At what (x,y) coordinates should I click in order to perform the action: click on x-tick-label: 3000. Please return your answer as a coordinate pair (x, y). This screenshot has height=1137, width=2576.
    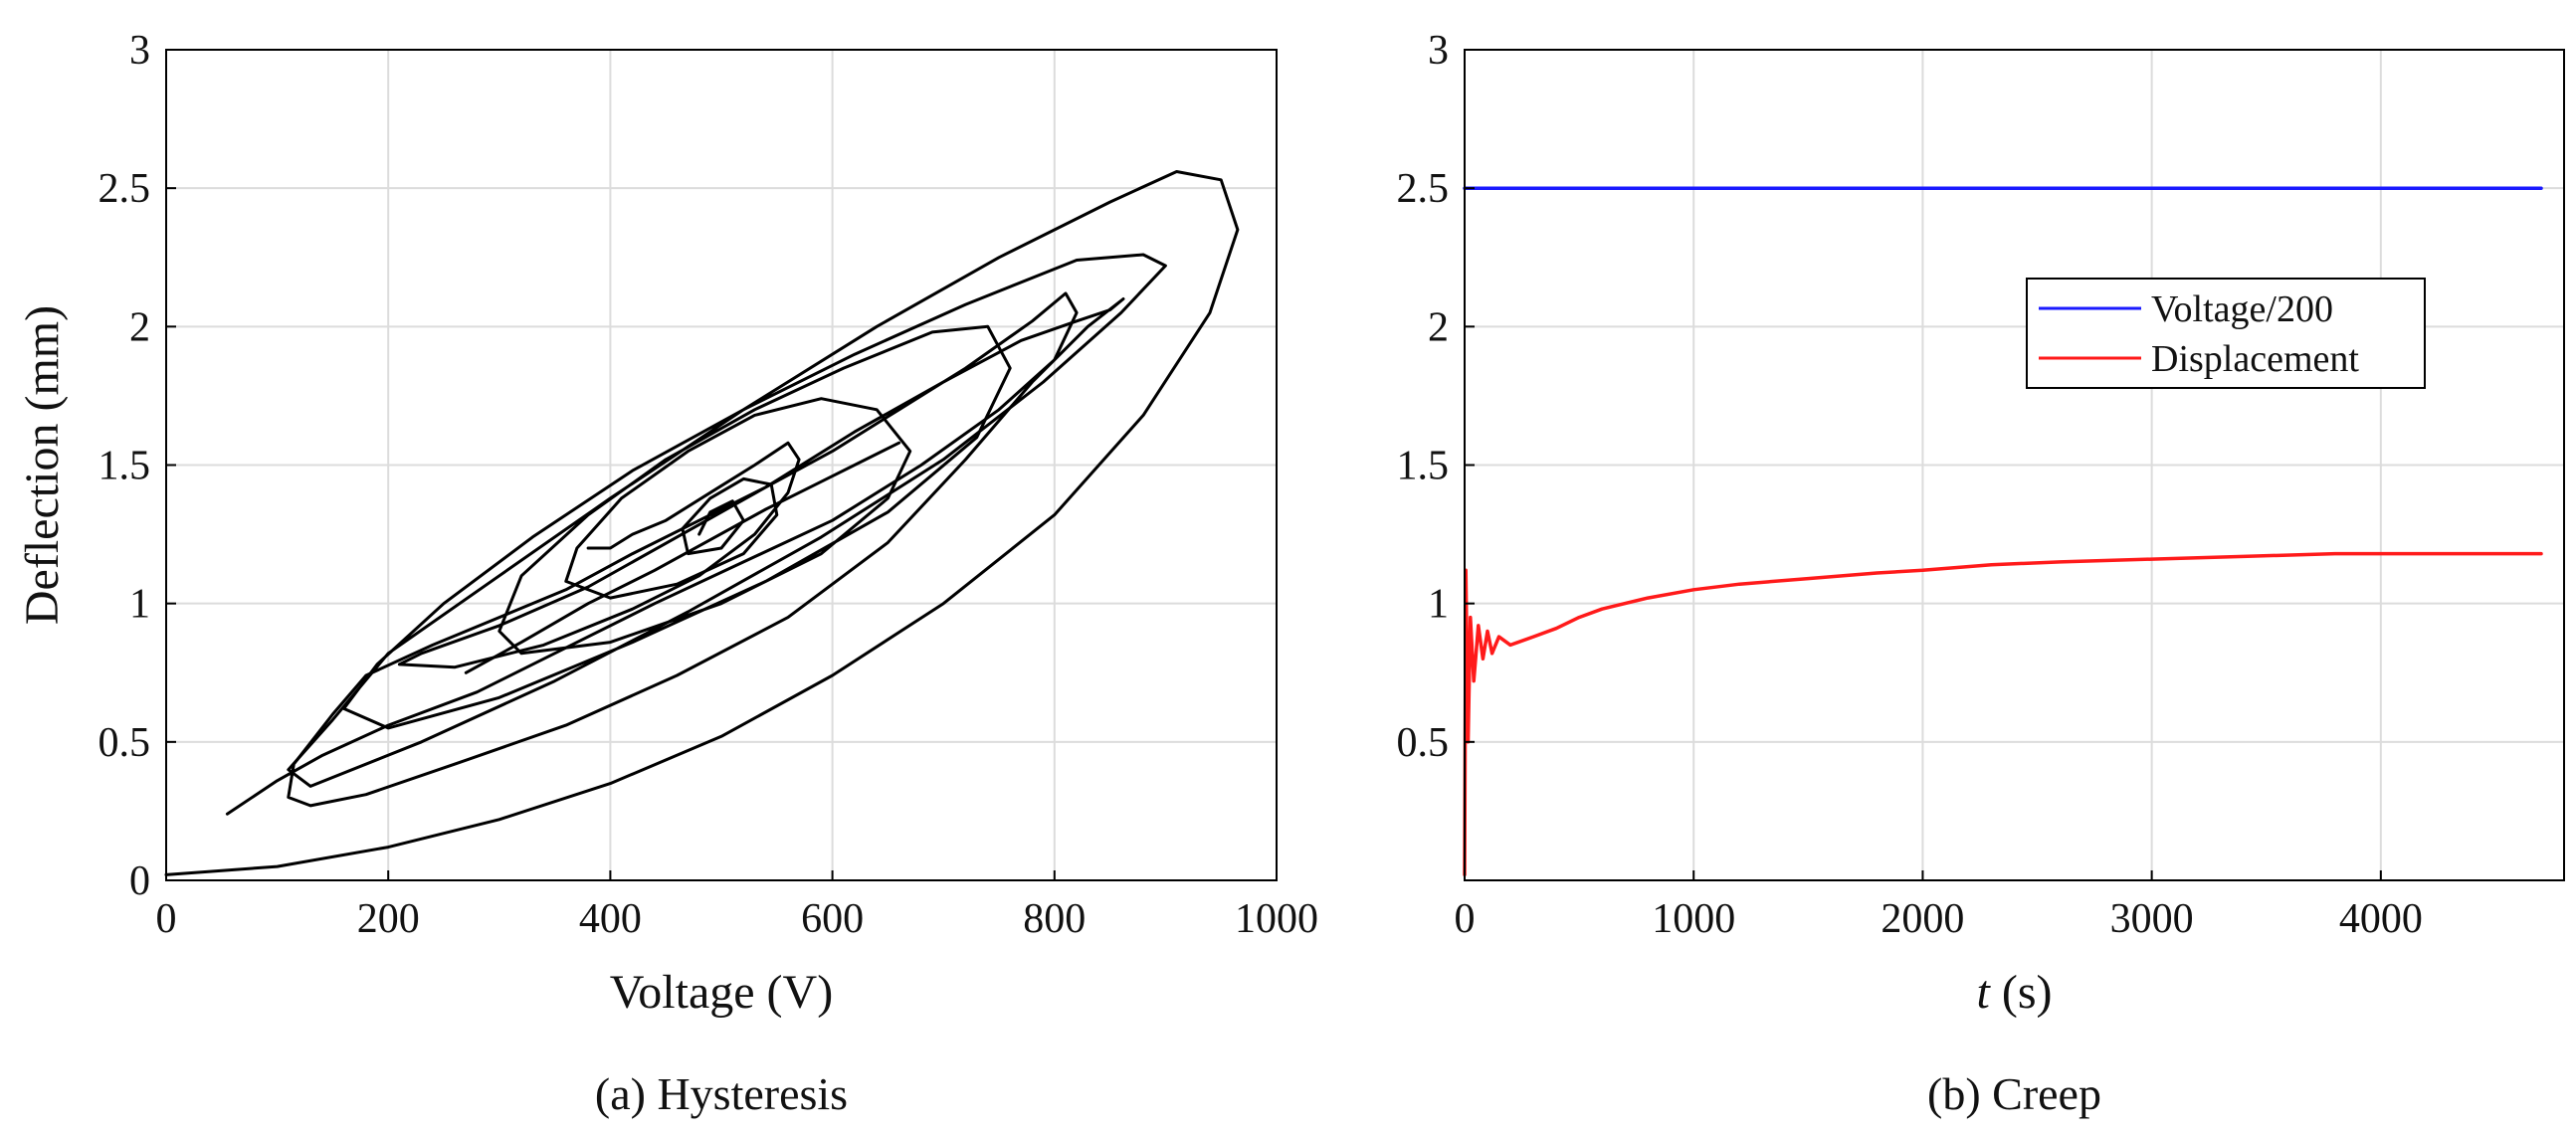
    Looking at the image, I should click on (2152, 919).